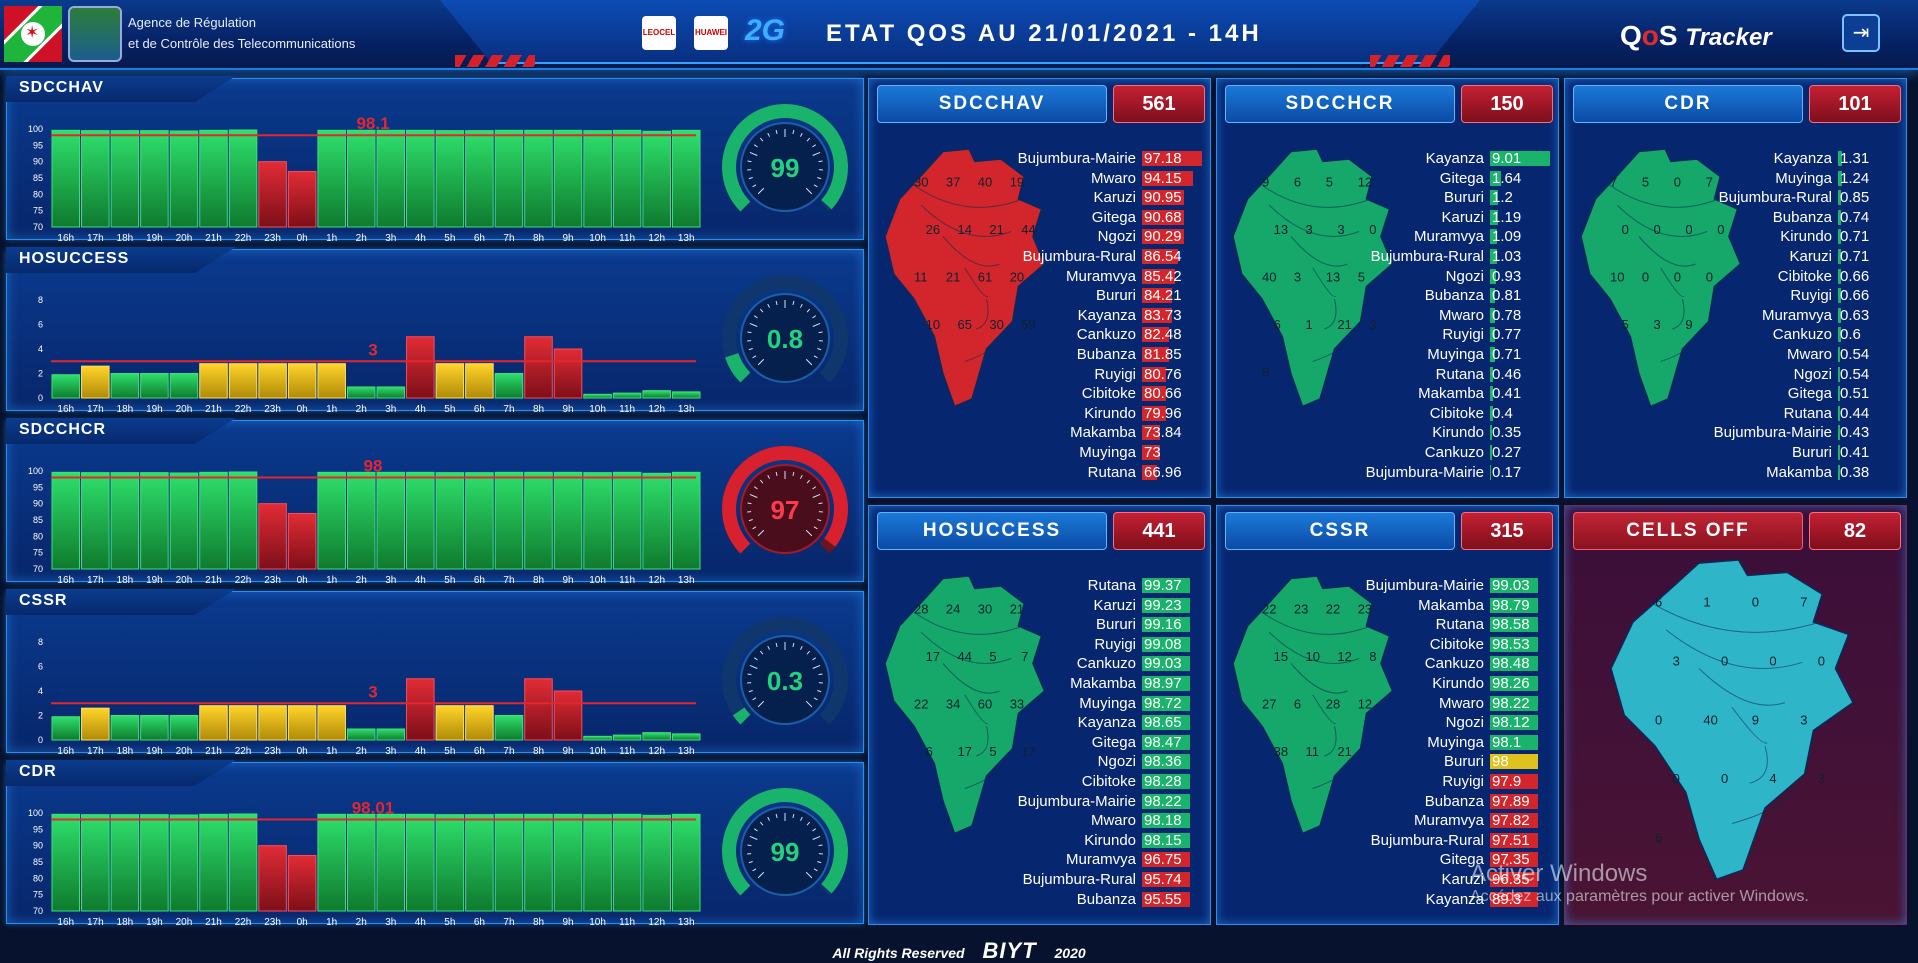 The width and height of the screenshot is (1918, 963). I want to click on province-row: Bujumbura-Mairie 97.18, so click(1110, 159).